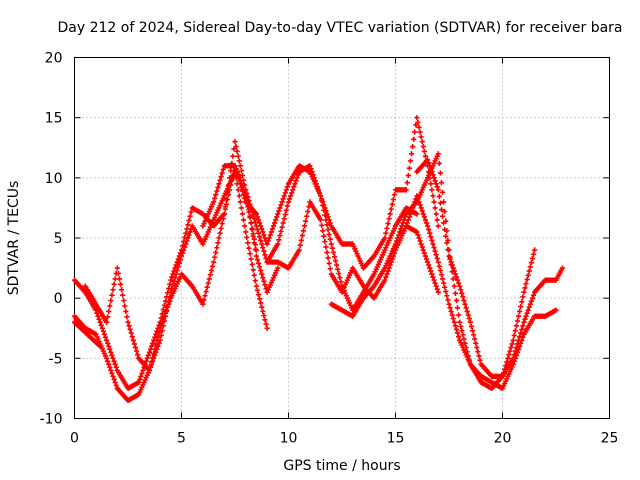  What do you see at coordinates (58, 239) in the screenshot?
I see `y-tick-label: 5` at bounding box center [58, 239].